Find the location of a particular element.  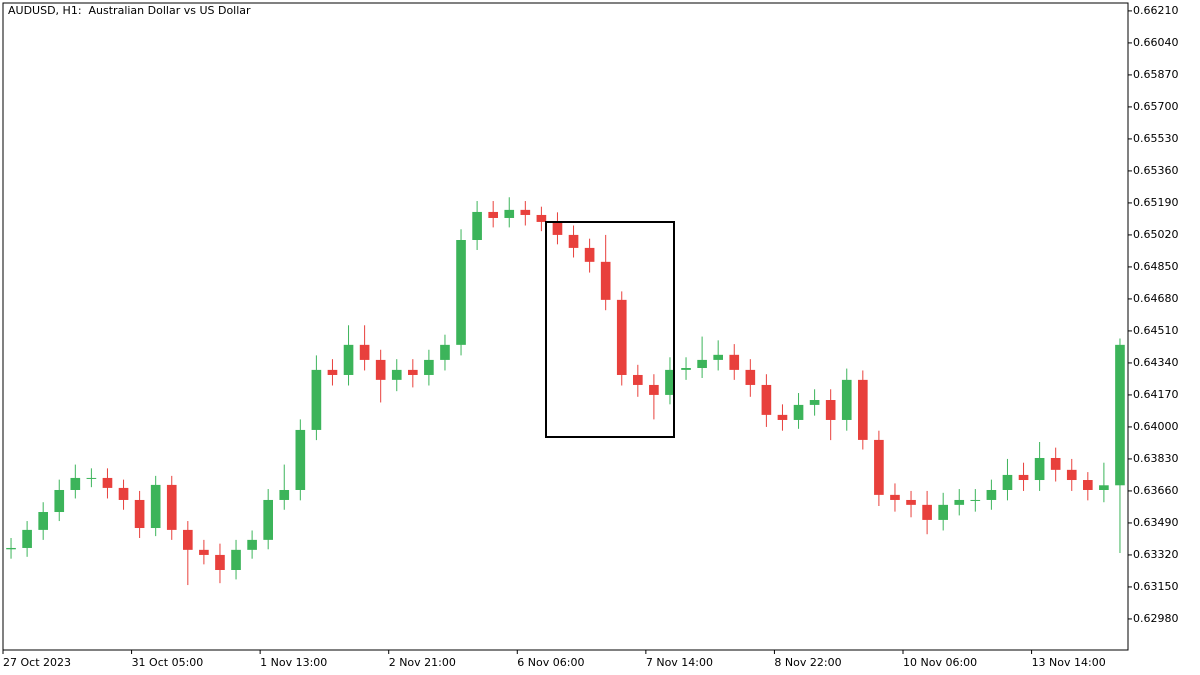

y-tick-label: 0.65530 is located at coordinates (1156, 138).